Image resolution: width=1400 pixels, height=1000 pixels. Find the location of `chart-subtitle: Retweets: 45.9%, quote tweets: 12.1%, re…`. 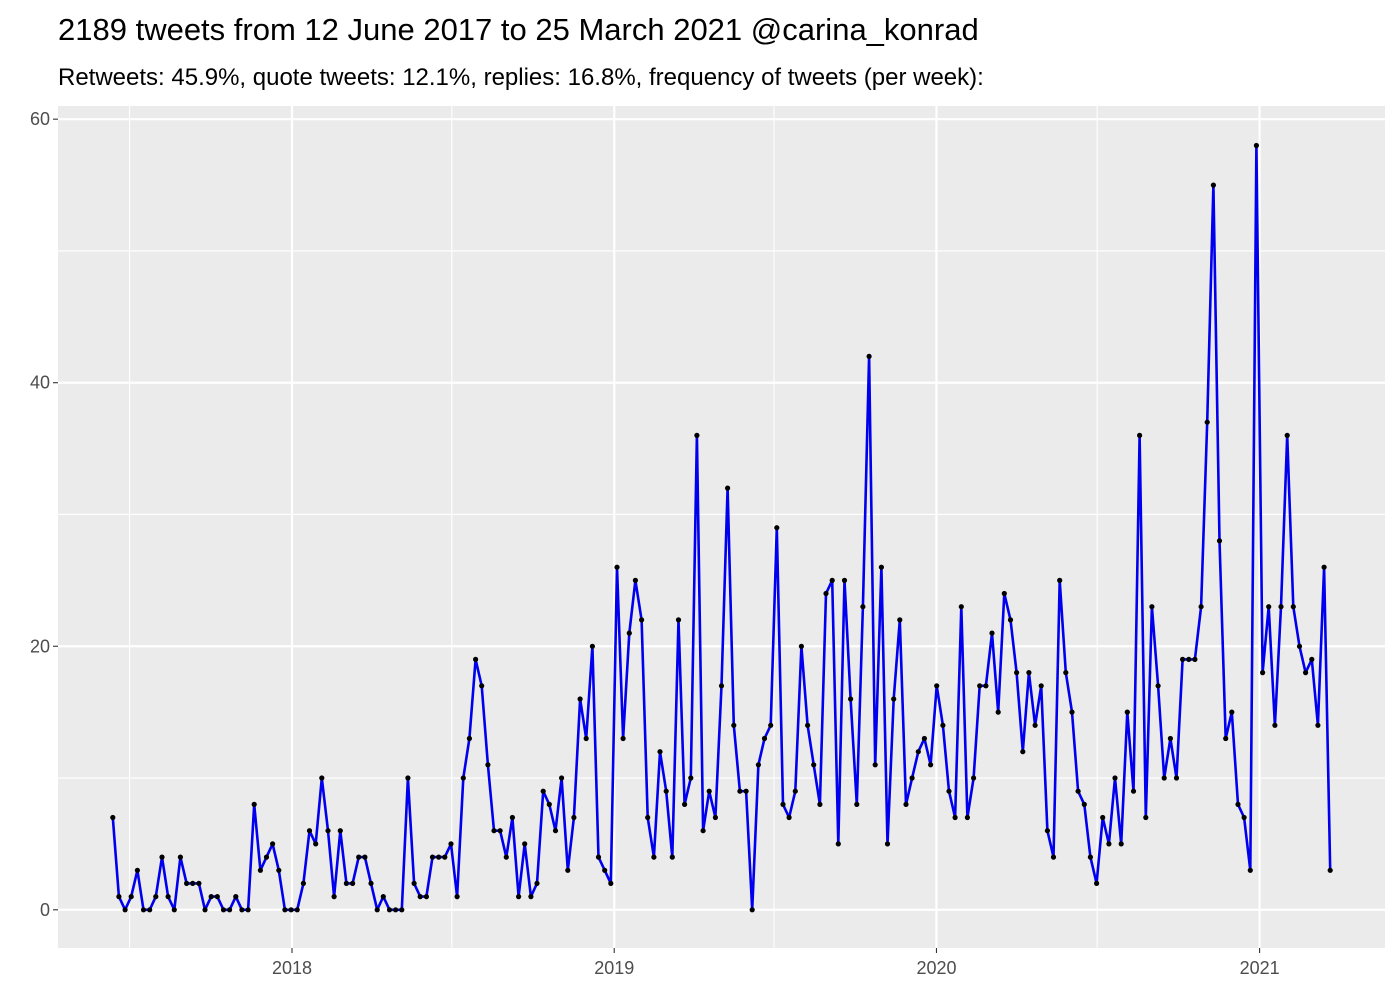

chart-subtitle: Retweets: 45.9%, quote tweets: 12.1%, re… is located at coordinates (521, 77).